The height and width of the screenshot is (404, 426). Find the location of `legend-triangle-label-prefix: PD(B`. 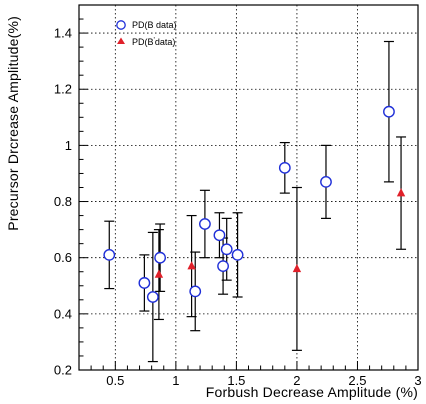

legend-triangle-label-prefix: PD(B is located at coordinates (143, 42).